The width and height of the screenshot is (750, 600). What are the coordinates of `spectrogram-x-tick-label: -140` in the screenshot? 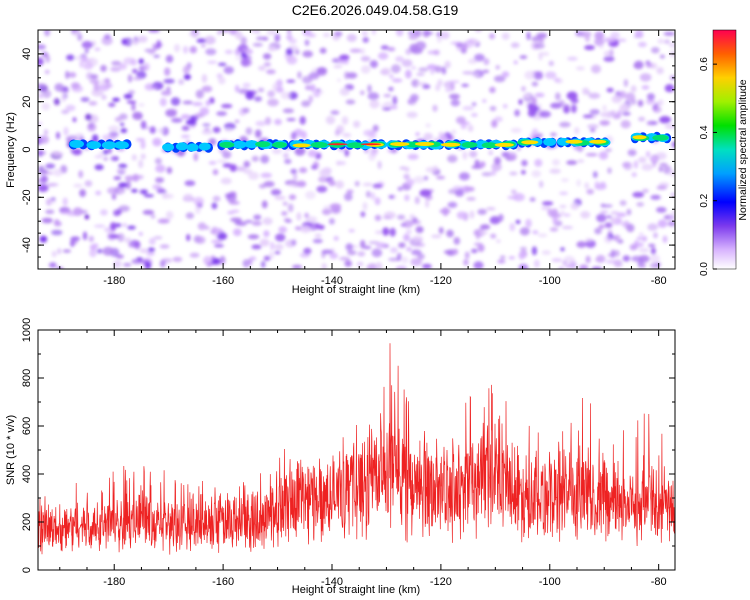 It's located at (332, 281).